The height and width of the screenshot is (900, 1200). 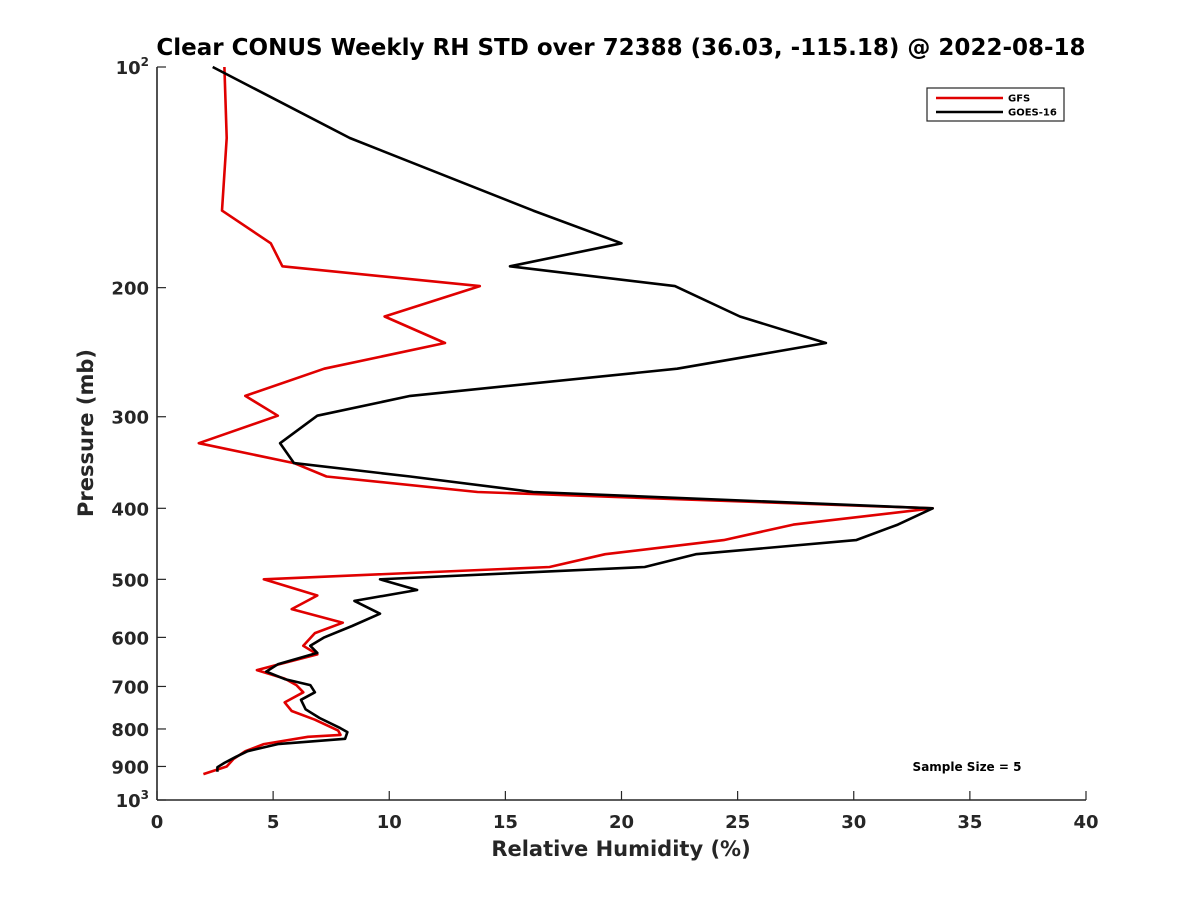 What do you see at coordinates (620, 849) in the screenshot?
I see `x-axis-label: Relative Humidity (%)` at bounding box center [620, 849].